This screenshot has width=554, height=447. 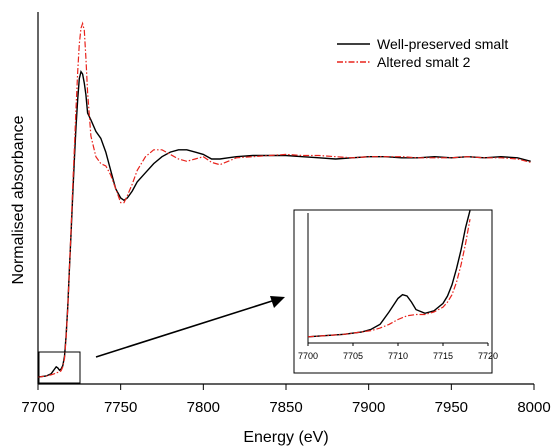 What do you see at coordinates (285, 407) in the screenshot?
I see `x-tick-label: 7850` at bounding box center [285, 407].